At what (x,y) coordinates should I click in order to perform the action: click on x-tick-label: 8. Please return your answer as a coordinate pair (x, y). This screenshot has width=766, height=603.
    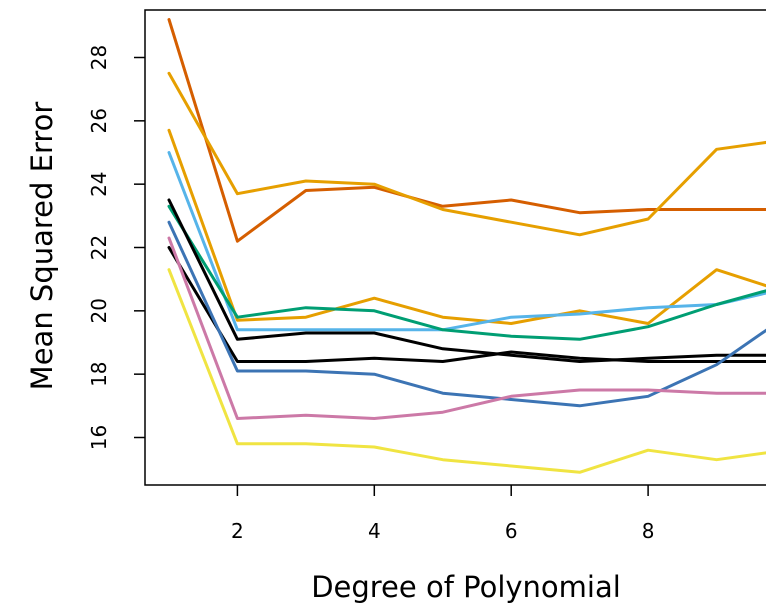
    Looking at the image, I should click on (648, 531).